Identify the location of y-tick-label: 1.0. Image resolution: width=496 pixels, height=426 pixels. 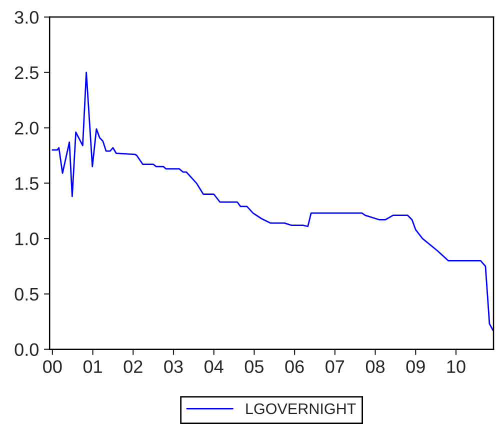
(26, 239).